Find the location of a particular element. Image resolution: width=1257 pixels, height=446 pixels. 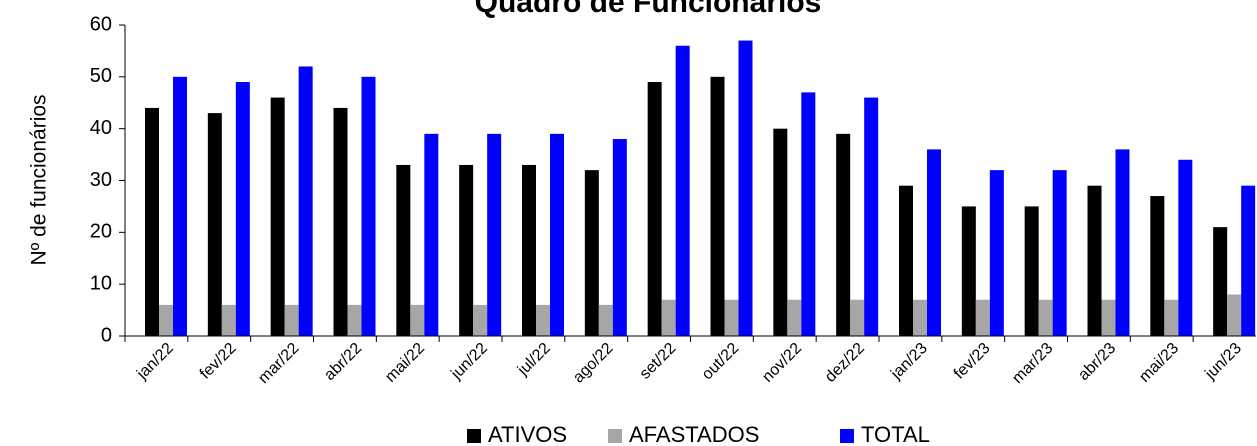

y-tick-label: 20 is located at coordinates (101, 232).